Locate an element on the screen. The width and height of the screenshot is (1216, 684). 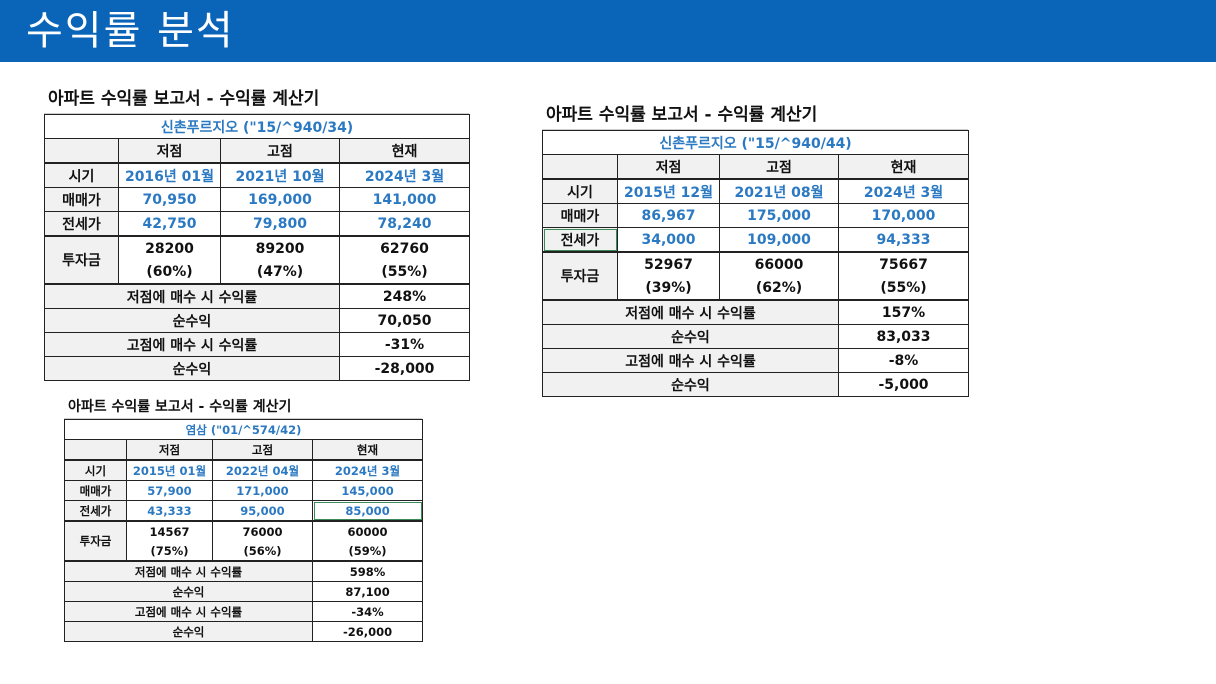
sale-low: 86,967 is located at coordinates (668, 215).